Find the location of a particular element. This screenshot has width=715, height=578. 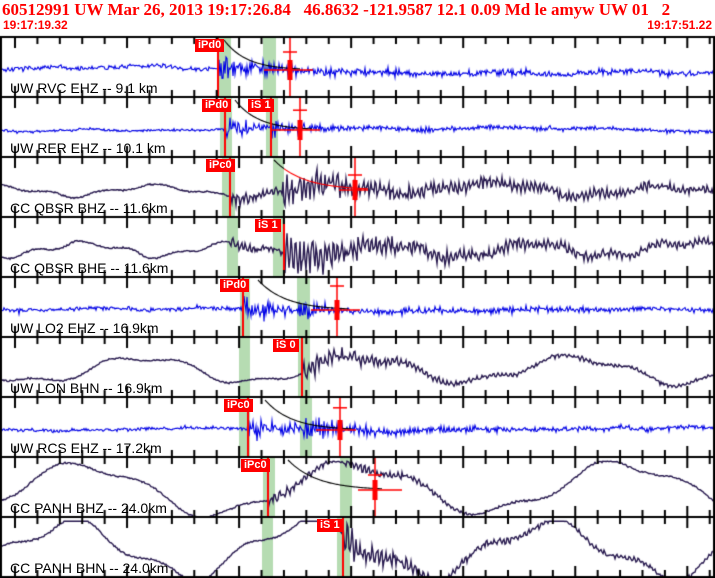

trace-panel: CC QBSR BHE -- 11.6km iS 1 is located at coordinates (357, 247).